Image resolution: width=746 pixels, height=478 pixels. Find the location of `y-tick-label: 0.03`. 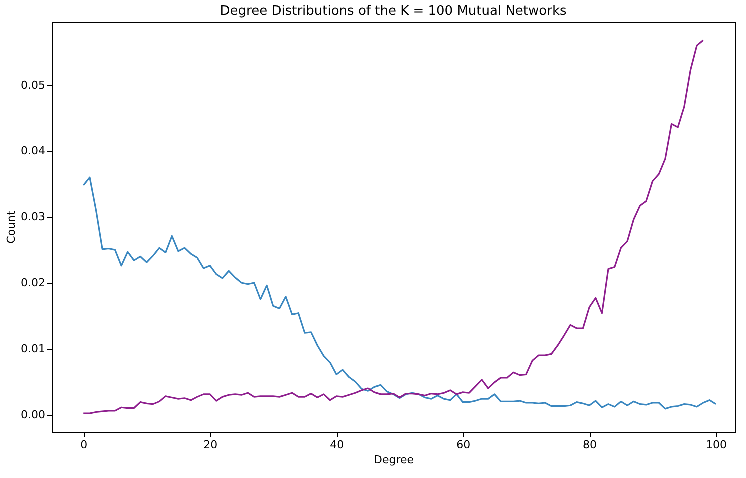

y-tick-label: 0.03 is located at coordinates (33, 217).